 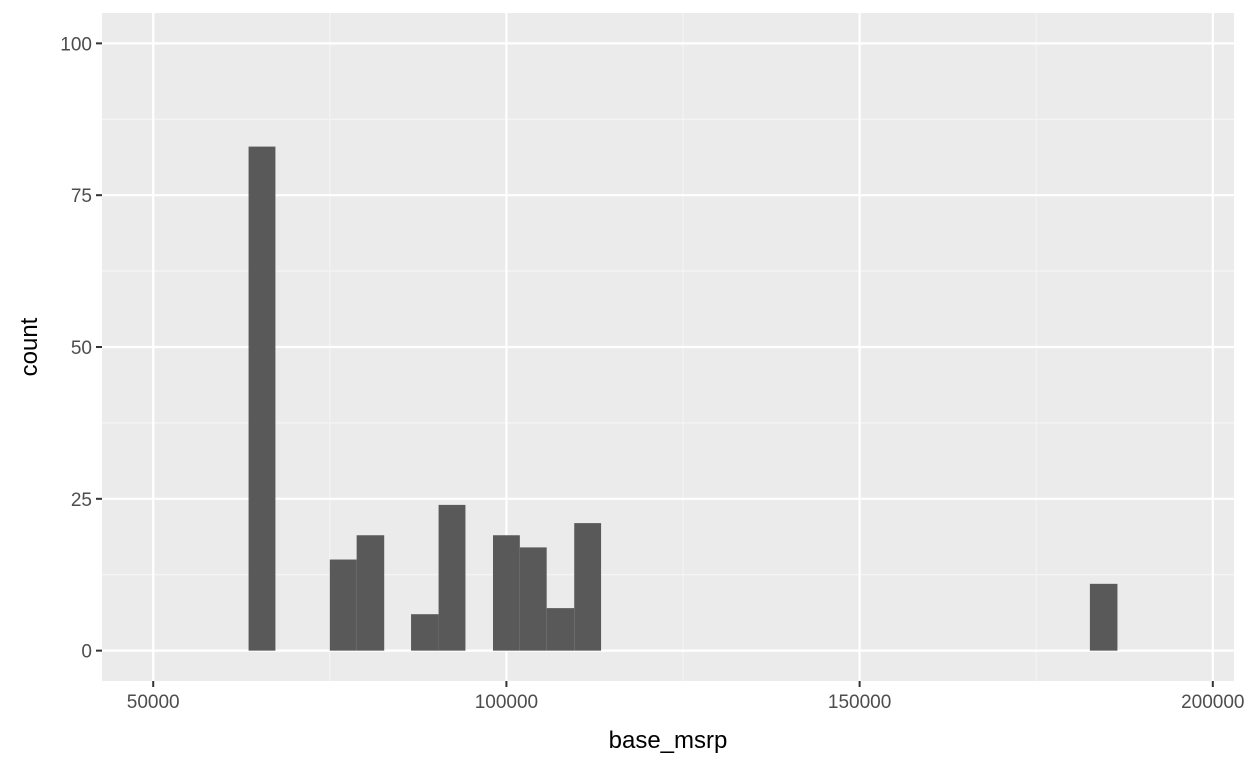 What do you see at coordinates (76, 44) in the screenshot?
I see `y-tick-label: 100` at bounding box center [76, 44].